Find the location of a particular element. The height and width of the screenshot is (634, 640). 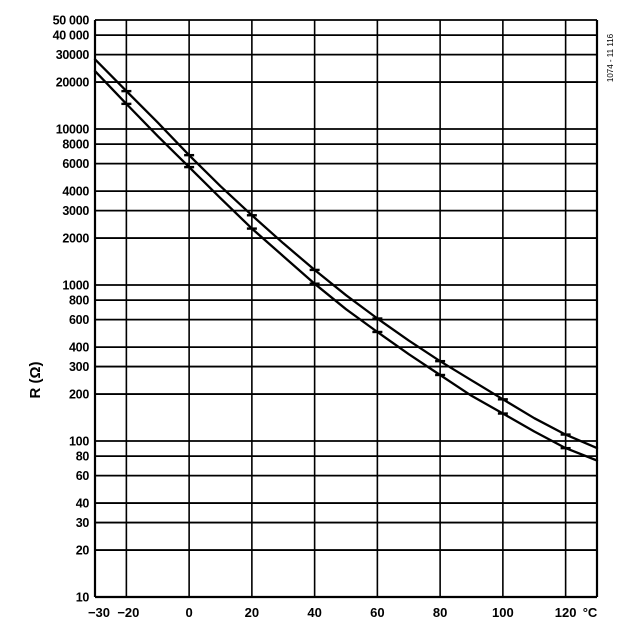

y-tick-label: 10 is located at coordinates (83, 598).